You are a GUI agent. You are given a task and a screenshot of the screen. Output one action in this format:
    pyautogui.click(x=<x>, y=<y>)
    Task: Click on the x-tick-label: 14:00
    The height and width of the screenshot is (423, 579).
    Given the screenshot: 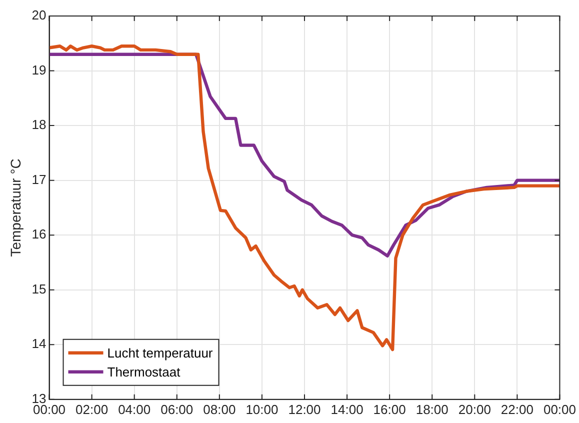 What is the action you would take?
    pyautogui.click(x=347, y=409)
    